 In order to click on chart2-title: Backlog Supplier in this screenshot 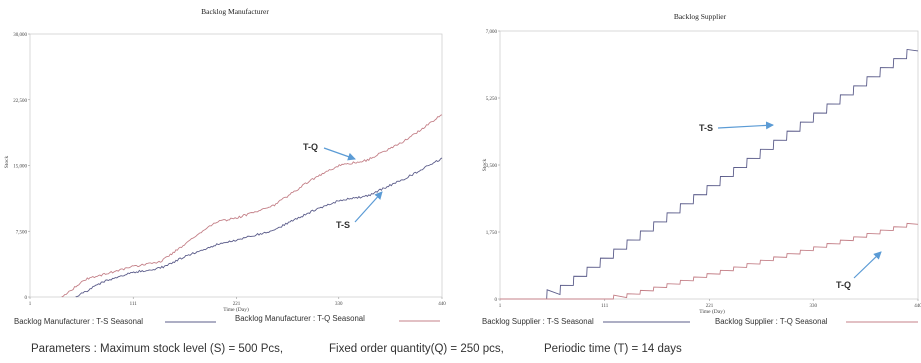, I will do `click(700, 16)`.